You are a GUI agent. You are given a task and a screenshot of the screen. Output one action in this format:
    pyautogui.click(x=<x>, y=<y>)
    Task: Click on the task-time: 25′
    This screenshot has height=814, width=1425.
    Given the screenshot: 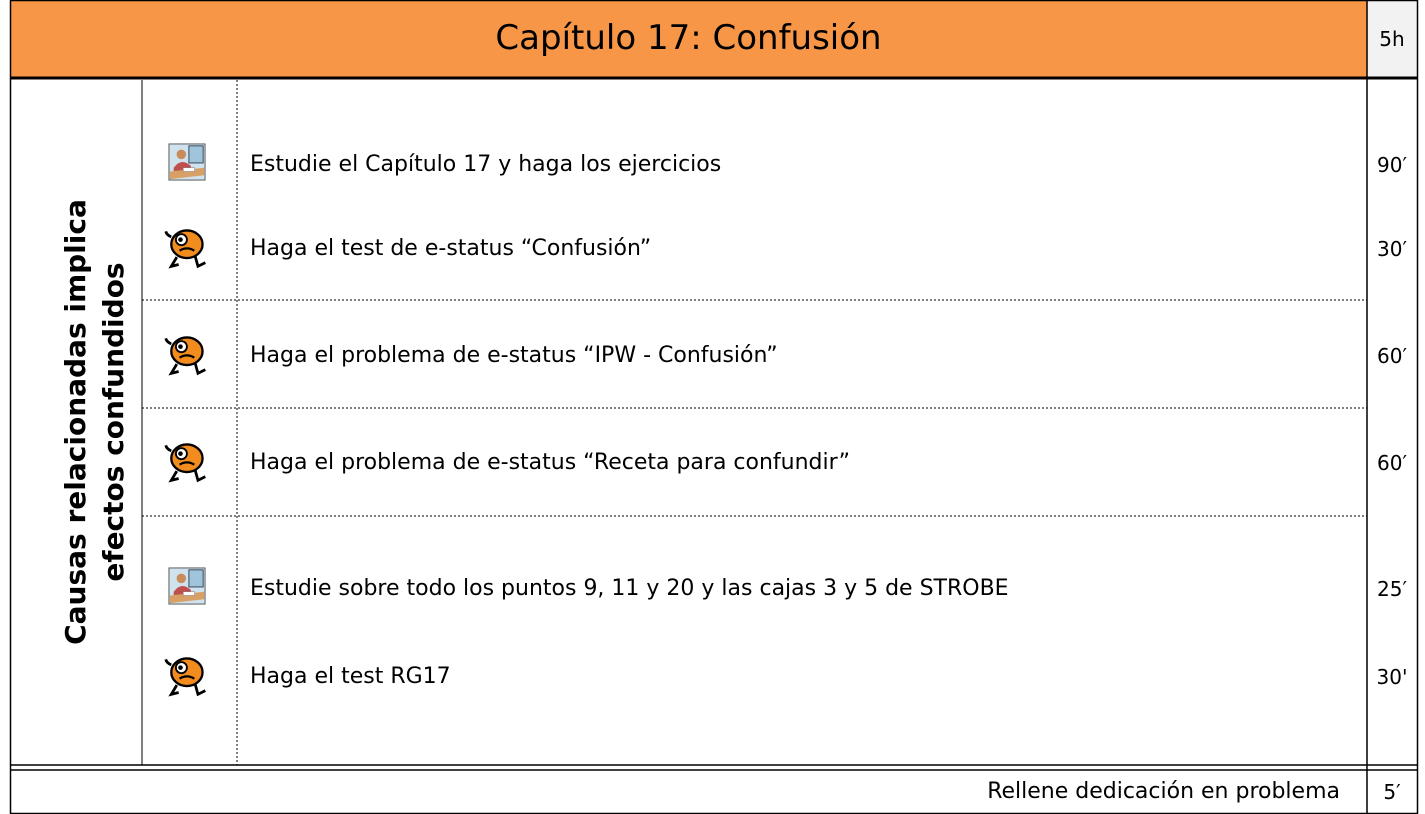 What is the action you would take?
    pyautogui.click(x=1392, y=589)
    